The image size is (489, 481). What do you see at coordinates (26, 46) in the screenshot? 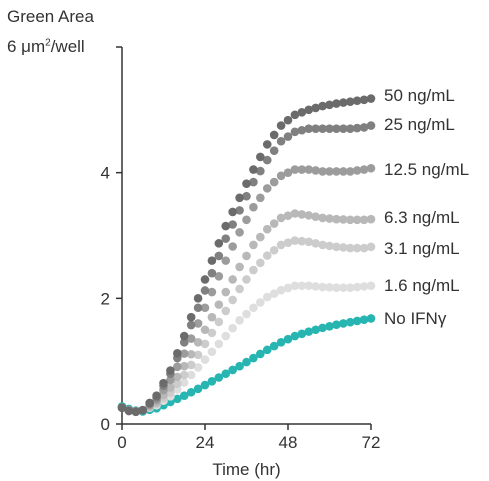
I see `y-axis-unit-prefix: 6 μm` at bounding box center [26, 46].